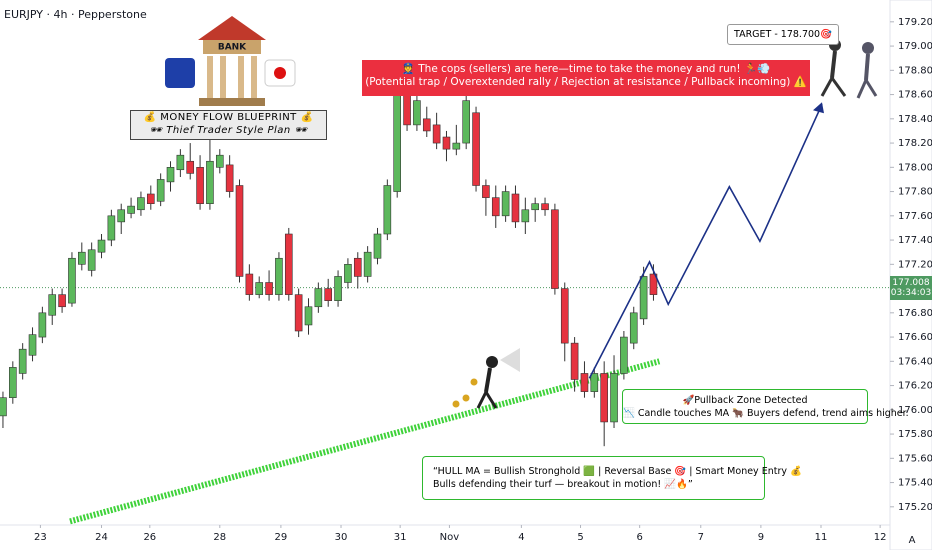  What do you see at coordinates (75, 14) in the screenshot?
I see `symbol-title: EURJPY · 4h · Pepperstone` at bounding box center [75, 14].